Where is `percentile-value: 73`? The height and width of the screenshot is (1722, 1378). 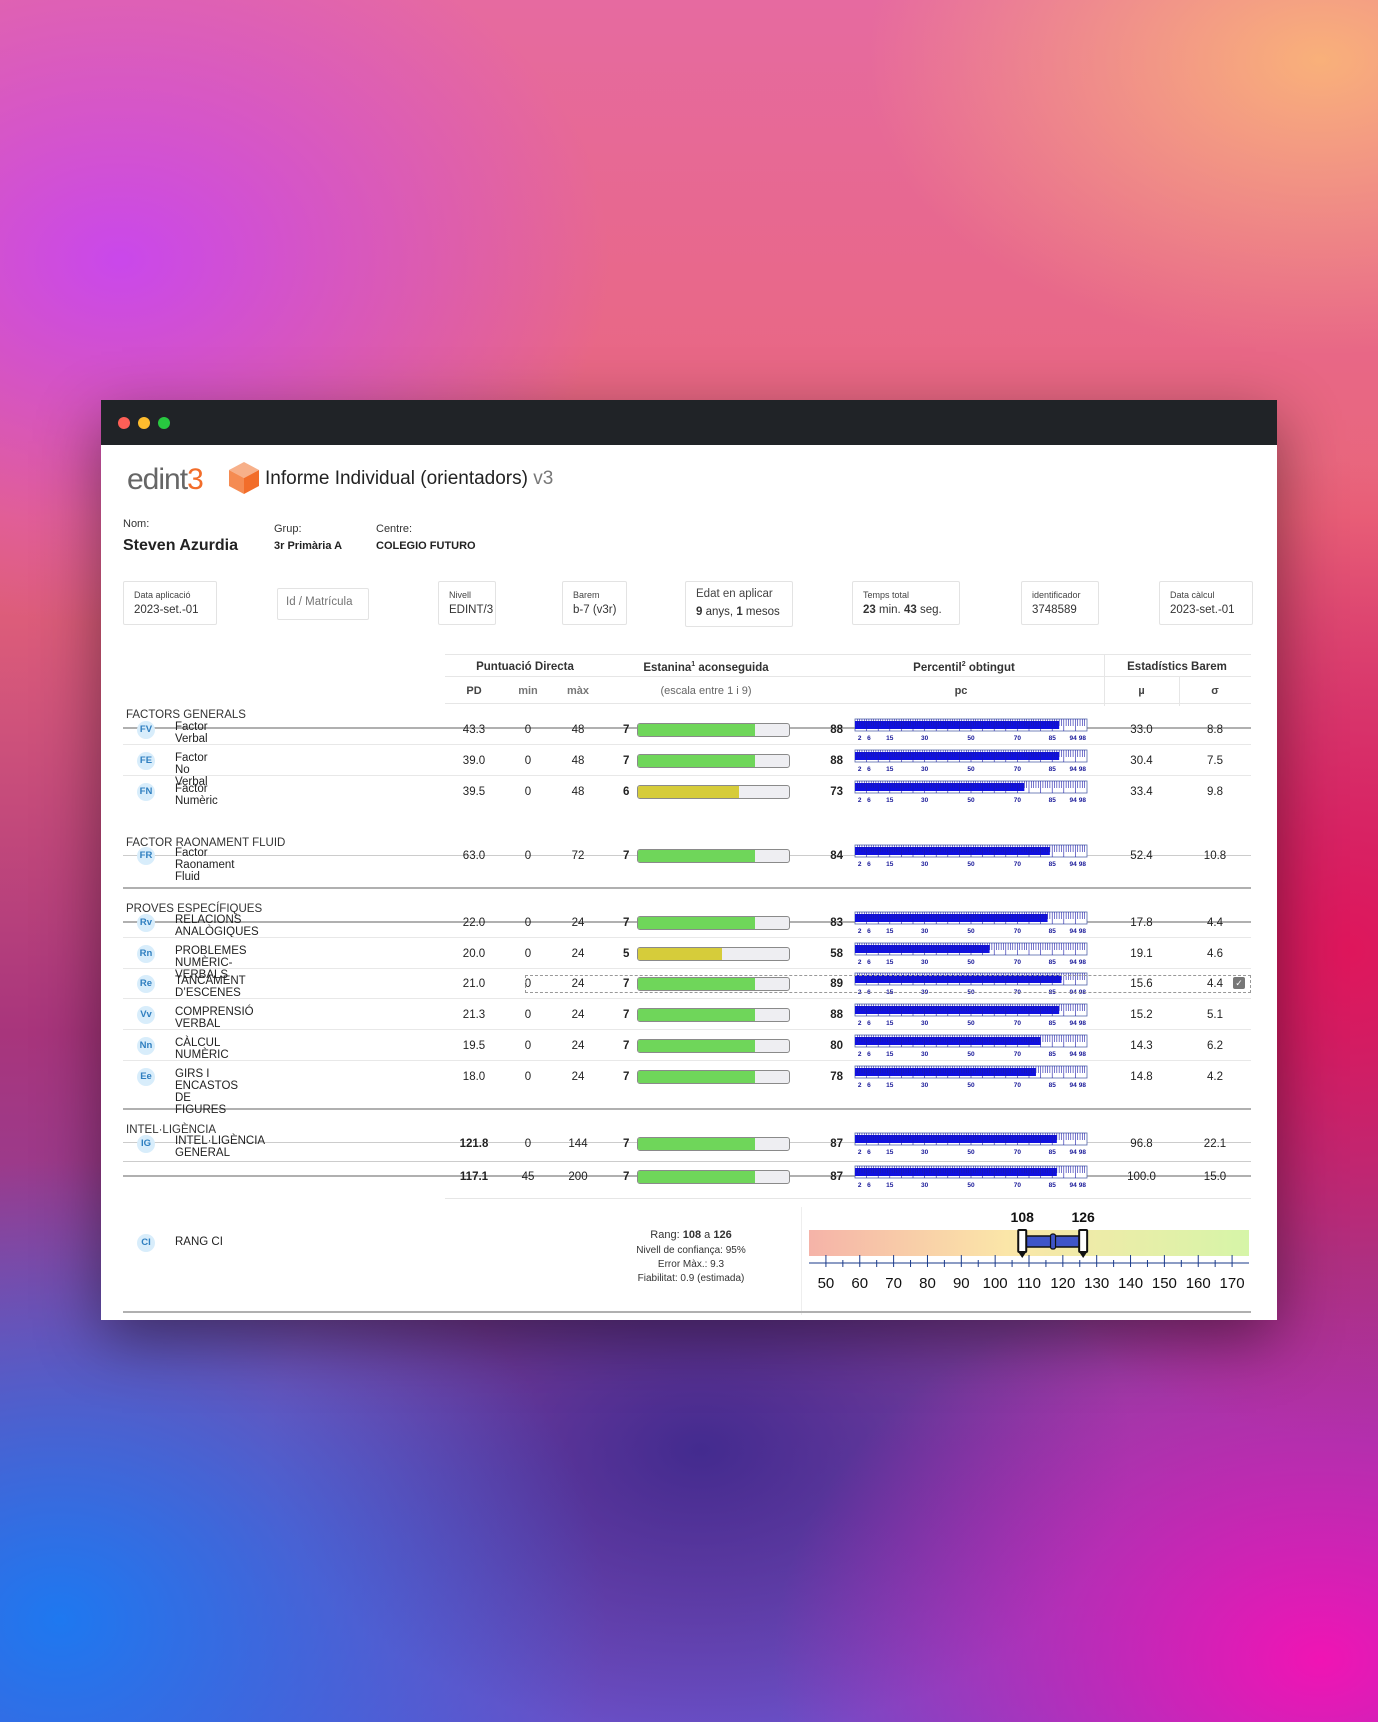 percentile-value: 73 is located at coordinates (836, 792).